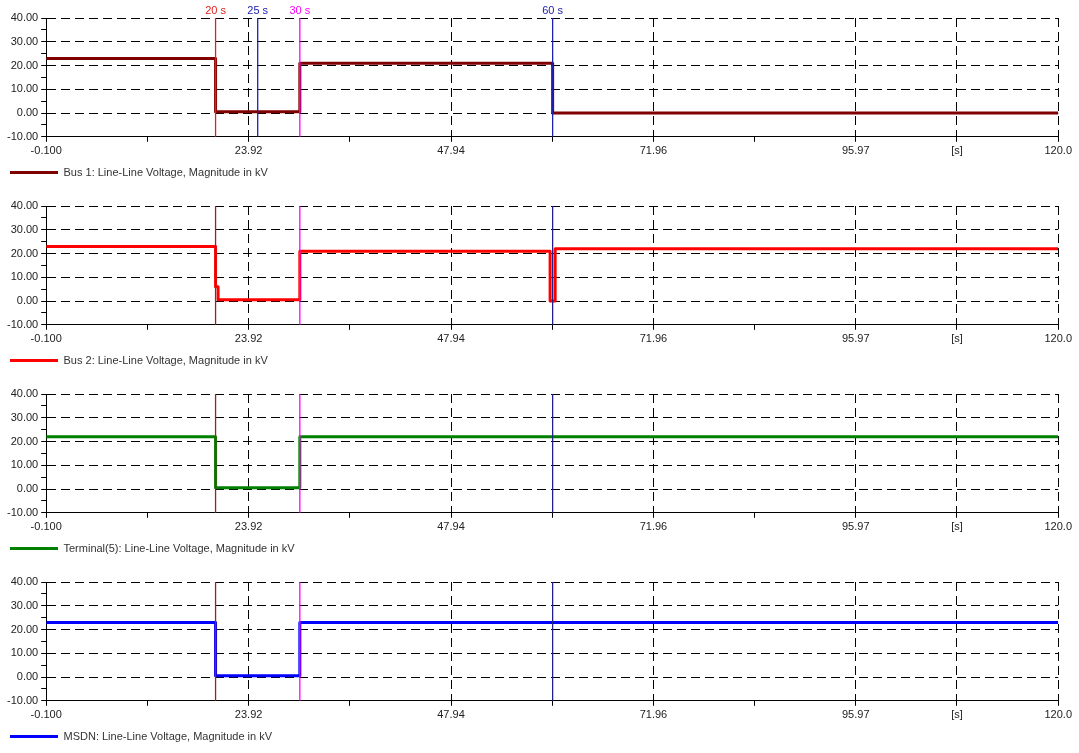 The height and width of the screenshot is (753, 1079). What do you see at coordinates (168, 735) in the screenshot?
I see `legend-label: MSDN: Line-Line Voltage, Magnitude in kV` at bounding box center [168, 735].